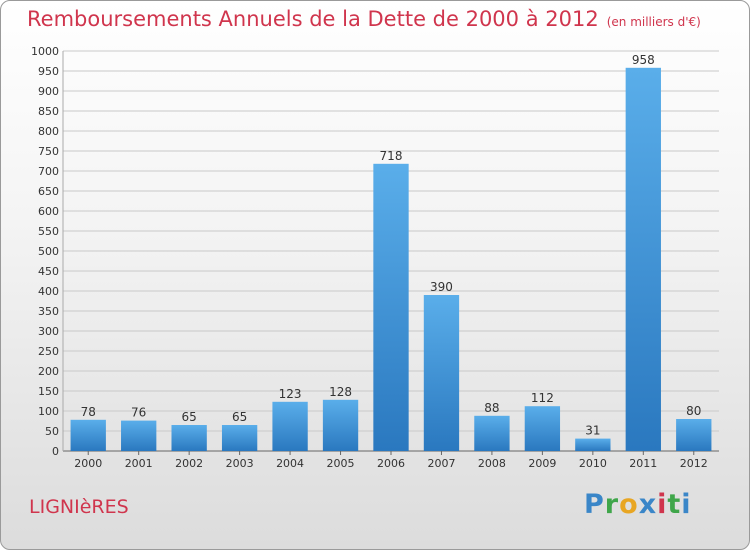 The width and height of the screenshot is (750, 550). Describe the element at coordinates (239, 417) in the screenshot. I see `data-label-2003: 65` at that location.